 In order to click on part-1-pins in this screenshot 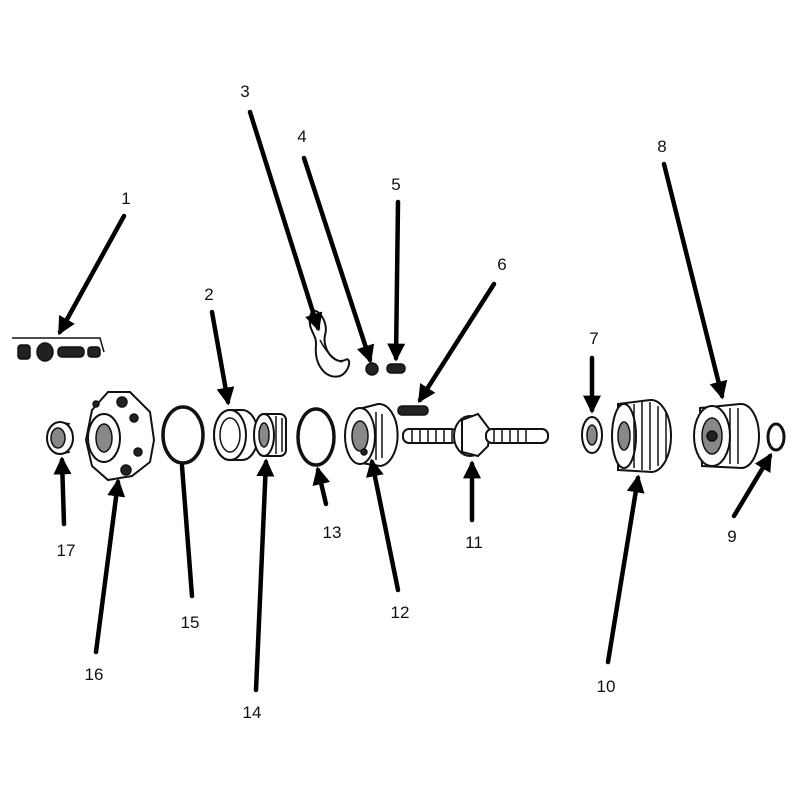, I will do `click(58, 349)`.